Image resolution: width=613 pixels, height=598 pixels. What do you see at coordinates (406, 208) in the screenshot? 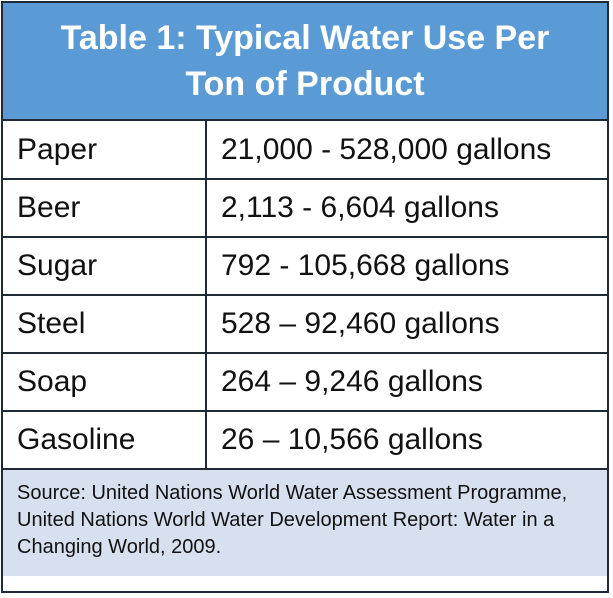
I see `water-use-cell: 2,113 - 6,604 gallons` at bounding box center [406, 208].